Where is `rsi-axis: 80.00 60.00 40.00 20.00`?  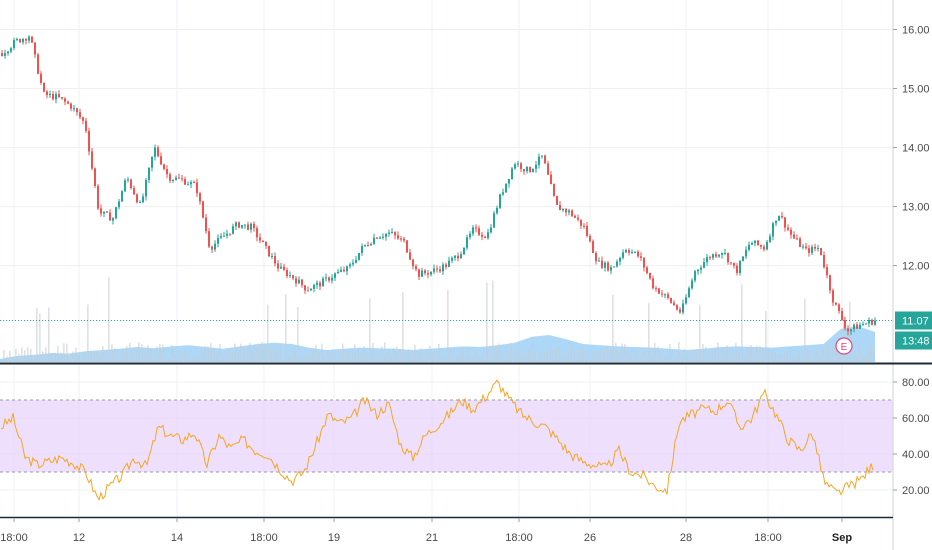 rsi-axis: 80.00 60.00 40.00 20.00 is located at coordinates (911, 437).